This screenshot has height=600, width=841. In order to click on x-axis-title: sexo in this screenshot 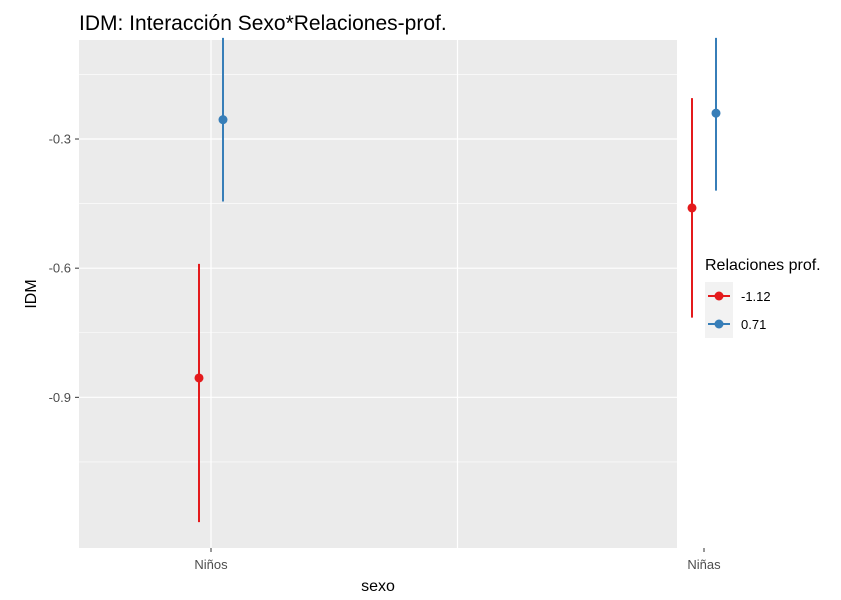, I will do `click(378, 586)`.